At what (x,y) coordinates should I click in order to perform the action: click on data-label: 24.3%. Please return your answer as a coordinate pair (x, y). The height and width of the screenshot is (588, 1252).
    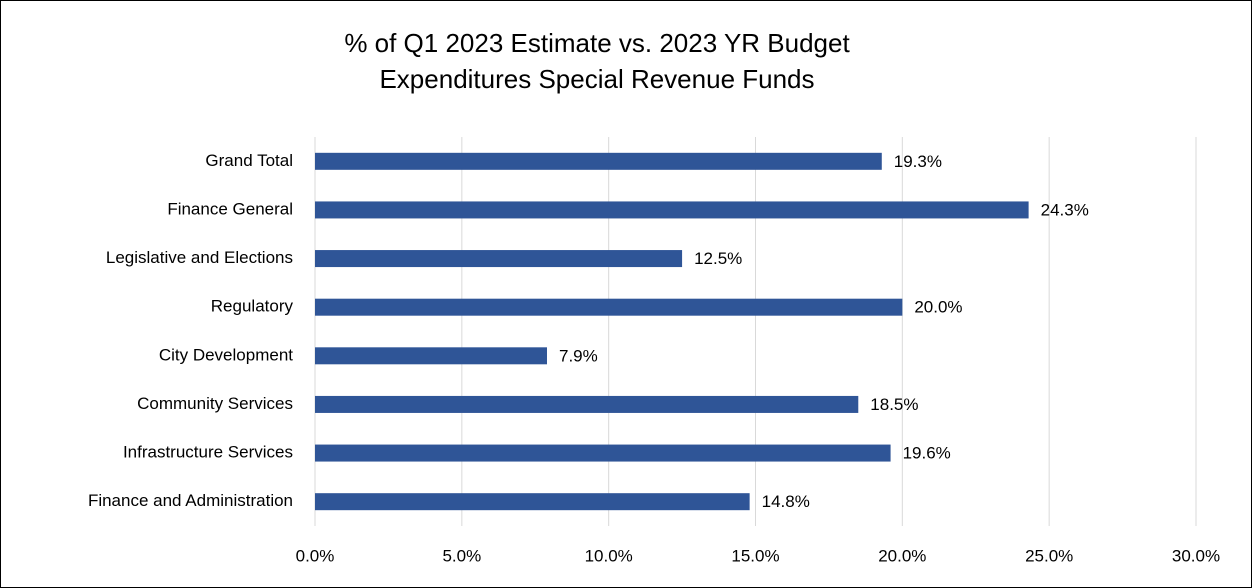
    Looking at the image, I should click on (1065, 209).